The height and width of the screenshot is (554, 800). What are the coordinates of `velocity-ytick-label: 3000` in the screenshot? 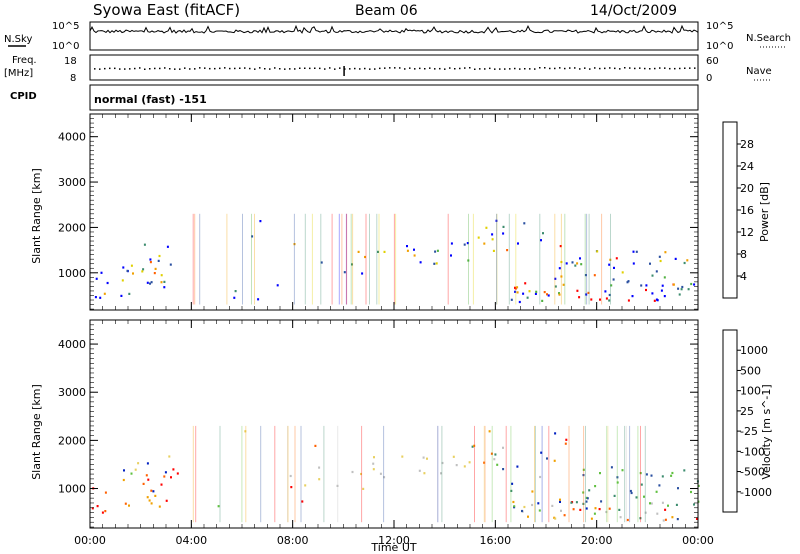 It's located at (72, 392).